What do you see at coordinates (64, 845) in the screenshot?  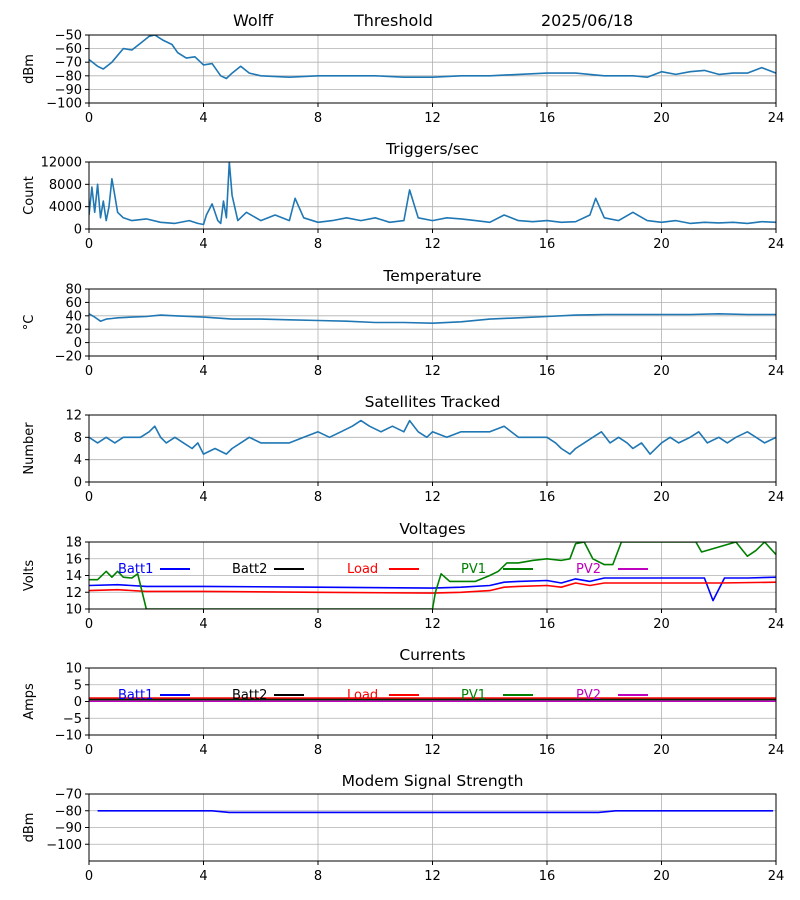 I see `y-tick-label: −100` at bounding box center [64, 845].